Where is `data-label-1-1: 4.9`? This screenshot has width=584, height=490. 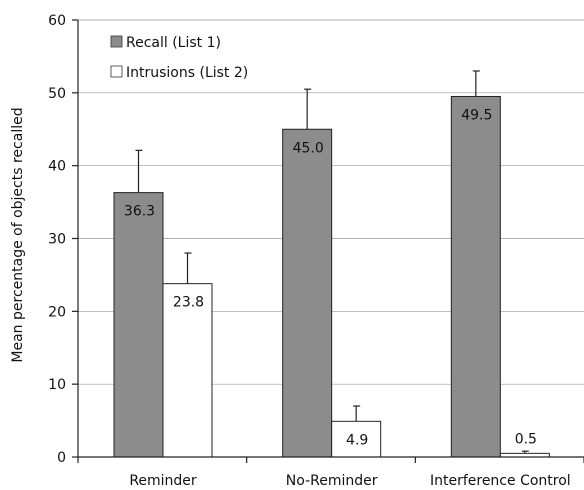
data-label-1-1: 4.9 is located at coordinates (357, 440).